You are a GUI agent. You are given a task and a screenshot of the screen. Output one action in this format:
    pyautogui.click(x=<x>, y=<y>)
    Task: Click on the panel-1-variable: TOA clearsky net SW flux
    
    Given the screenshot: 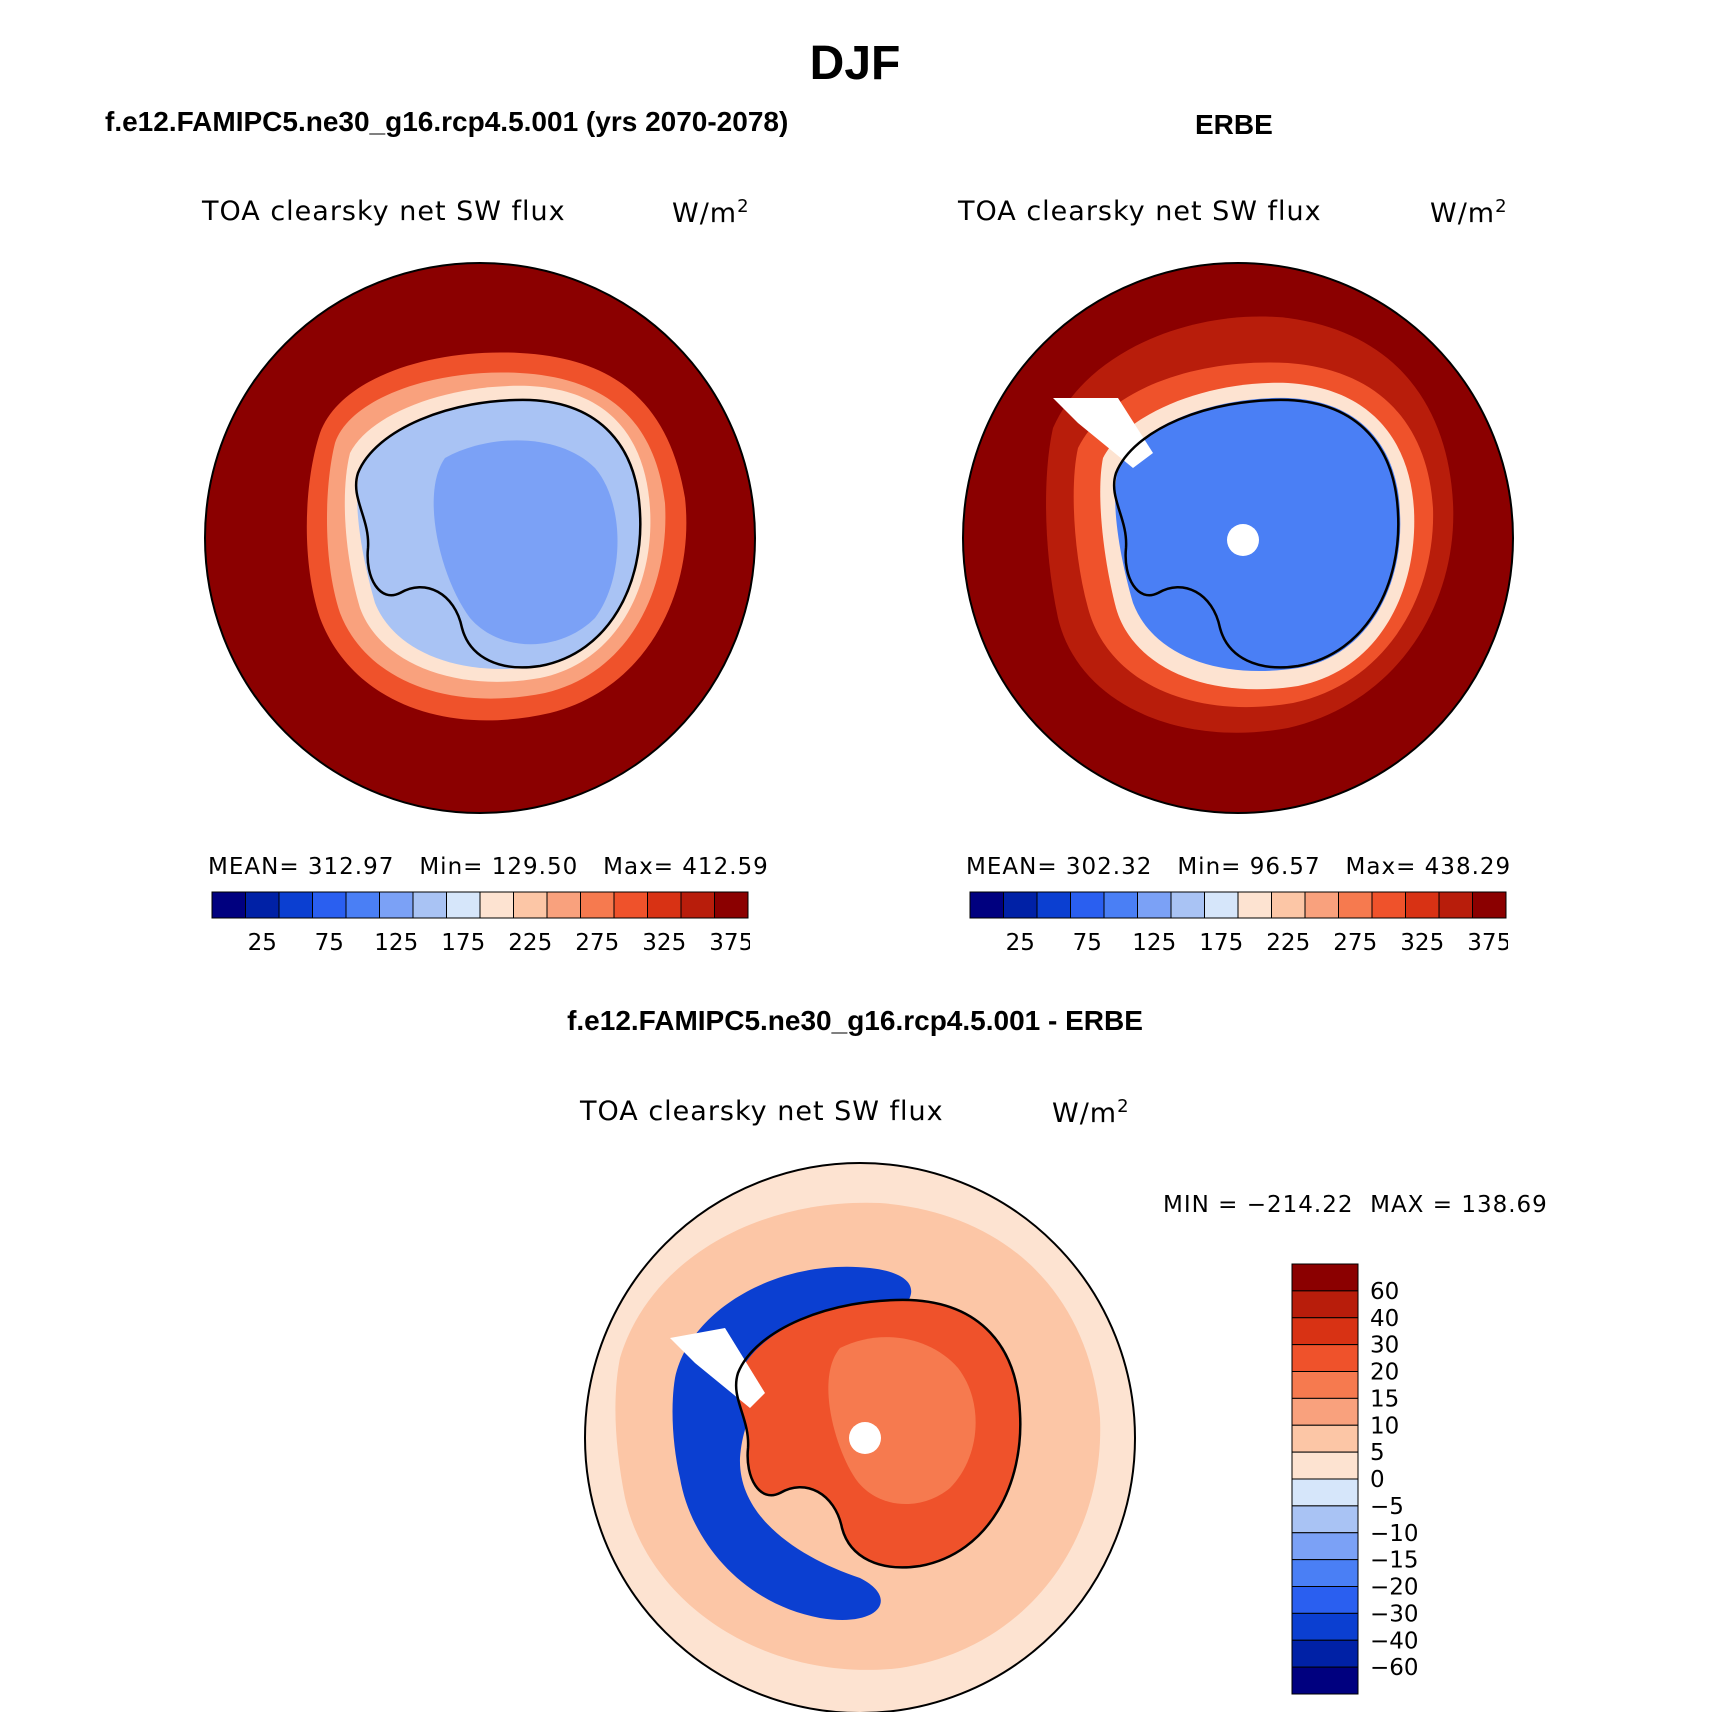 What is the action you would take?
    pyautogui.click(x=384, y=211)
    